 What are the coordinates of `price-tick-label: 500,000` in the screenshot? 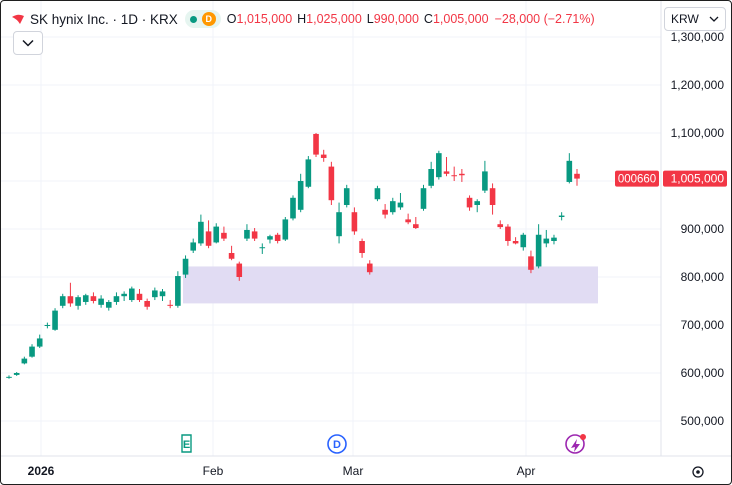 It's located at (703, 421).